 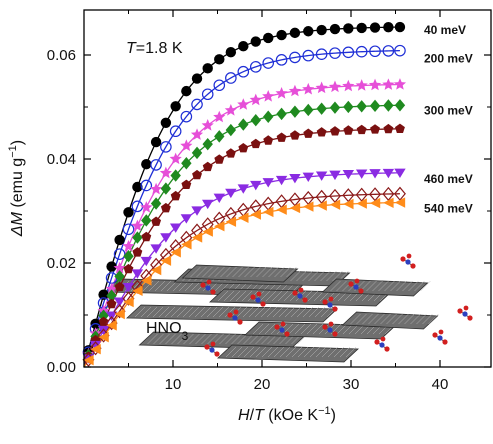 I want to click on y-tick-label: 0.00, so click(x=61, y=367).